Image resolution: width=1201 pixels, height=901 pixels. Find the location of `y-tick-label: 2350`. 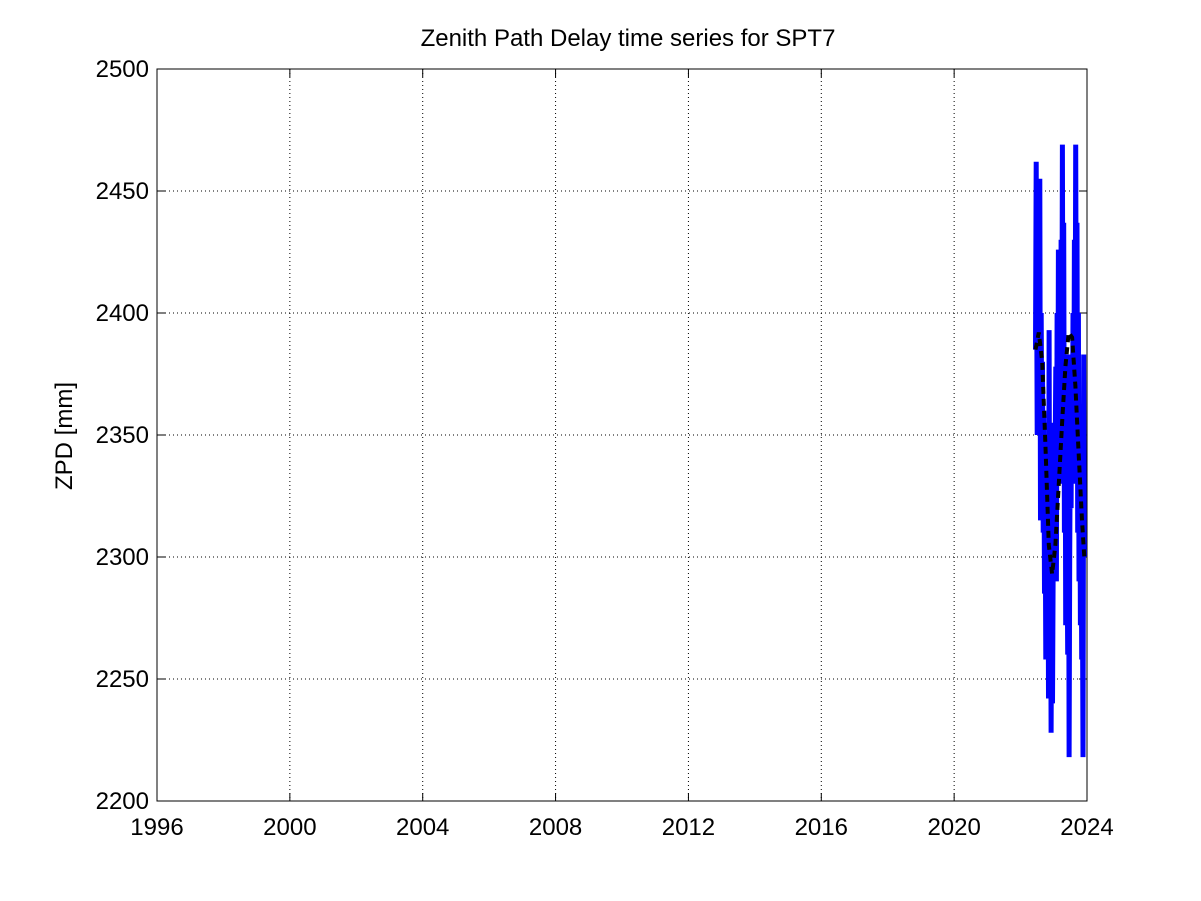

y-tick-label: 2350 is located at coordinates (122, 435).